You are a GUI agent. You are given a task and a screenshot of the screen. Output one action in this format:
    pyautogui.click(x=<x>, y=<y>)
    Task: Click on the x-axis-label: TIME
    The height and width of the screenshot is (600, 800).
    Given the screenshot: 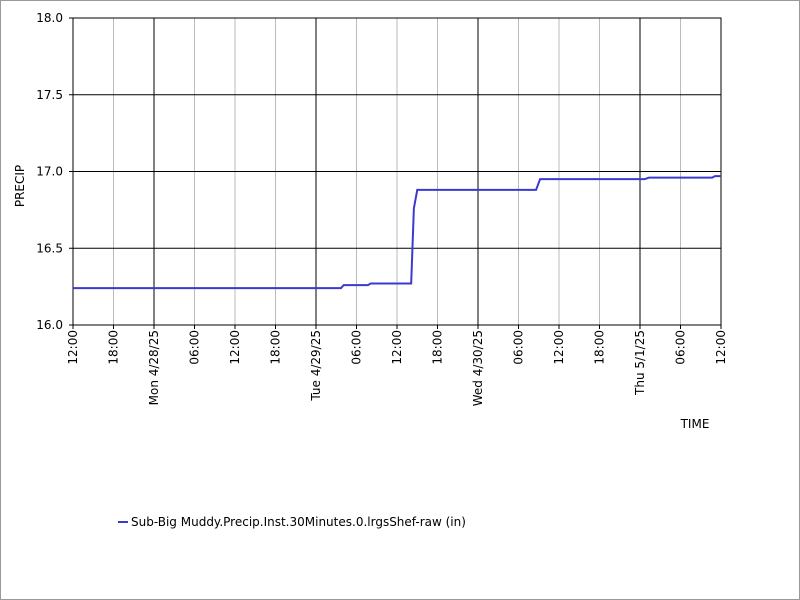 What is the action you would take?
    pyautogui.click(x=695, y=424)
    